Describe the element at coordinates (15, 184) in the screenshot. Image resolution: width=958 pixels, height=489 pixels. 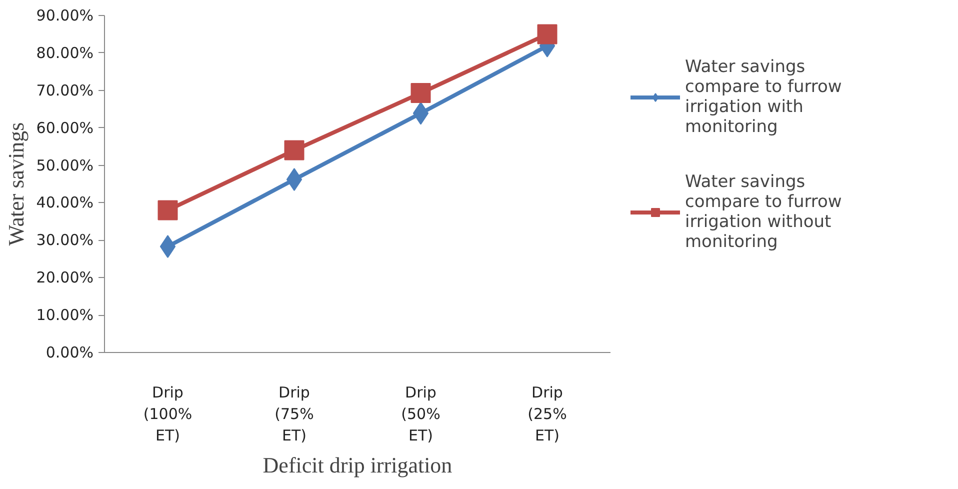
I see `y-axis-title: Water savings` at that location.